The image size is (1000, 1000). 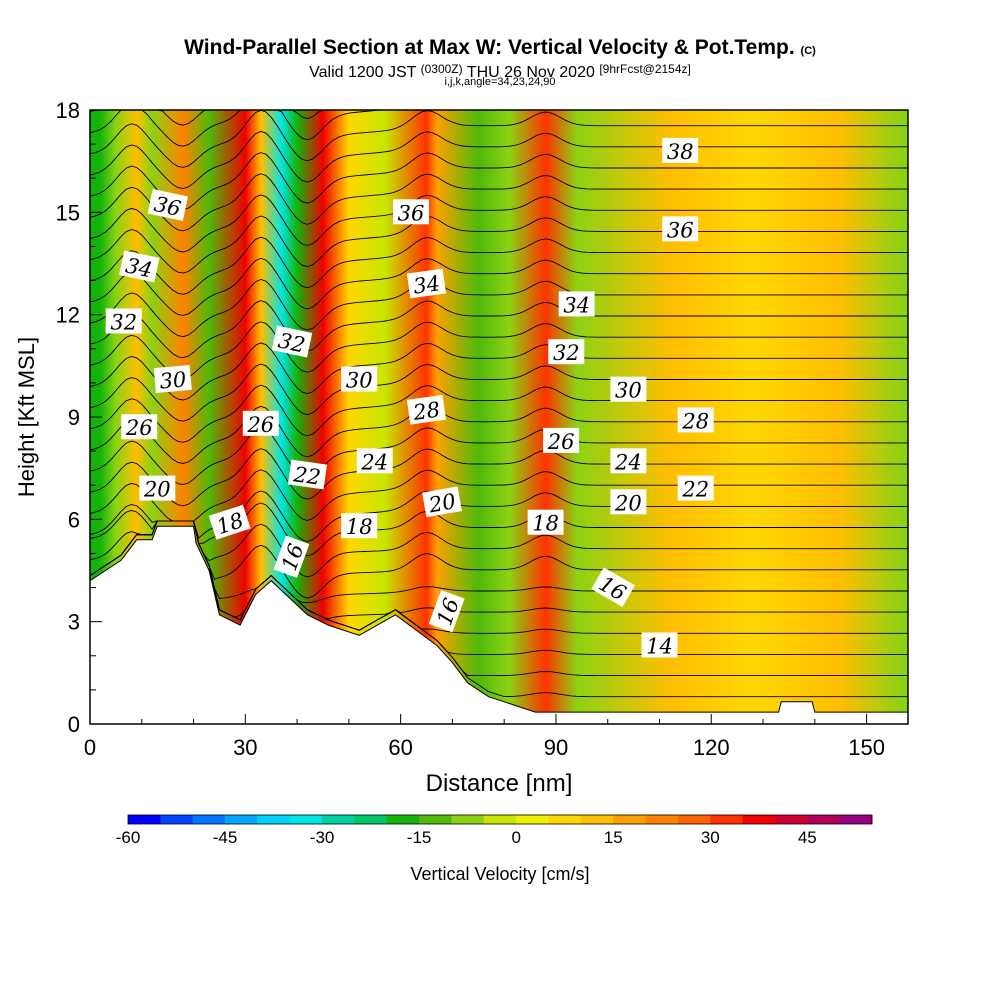 I want to click on x-tick-label-150: 150, so click(x=866, y=747).